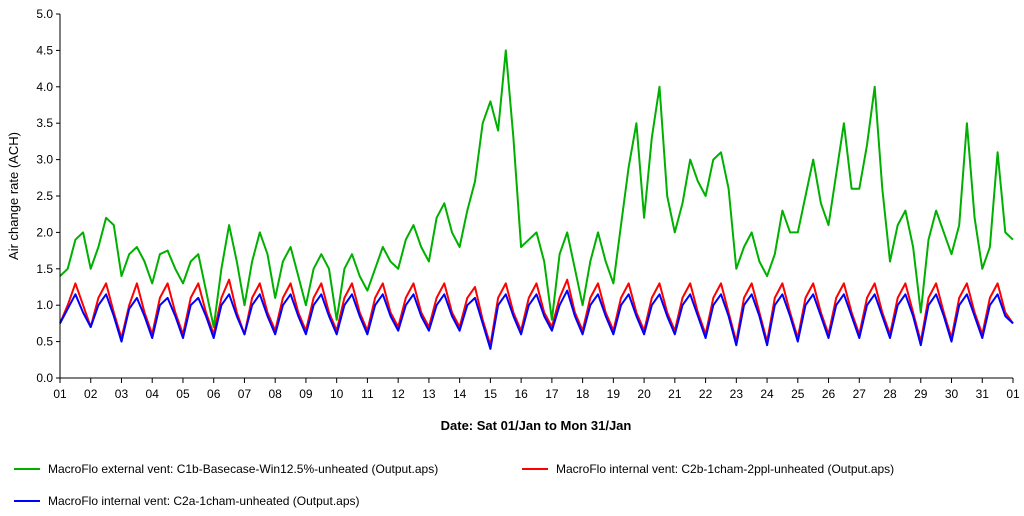 This screenshot has height=516, width=1024. Describe the element at coordinates (983, 394) in the screenshot. I see `x-tick-label: 31` at that location.